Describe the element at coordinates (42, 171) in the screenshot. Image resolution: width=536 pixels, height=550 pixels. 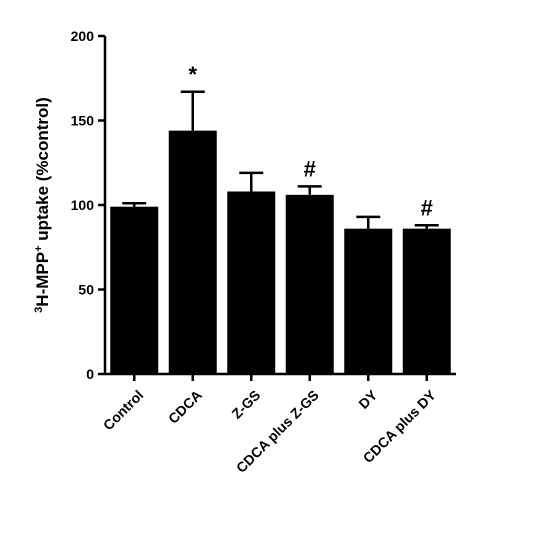
I see `y-axis-label-rest: uptake (%control)` at that location.